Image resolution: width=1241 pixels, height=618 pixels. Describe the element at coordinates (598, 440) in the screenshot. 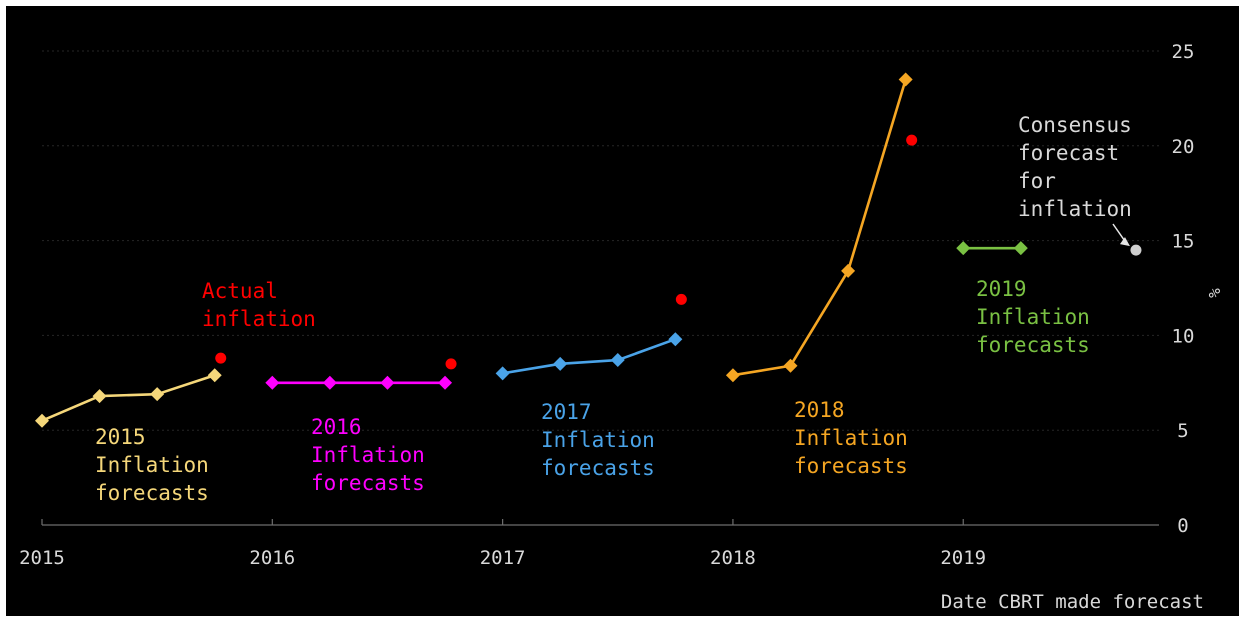

I see `series-label-2017: Inflation` at that location.